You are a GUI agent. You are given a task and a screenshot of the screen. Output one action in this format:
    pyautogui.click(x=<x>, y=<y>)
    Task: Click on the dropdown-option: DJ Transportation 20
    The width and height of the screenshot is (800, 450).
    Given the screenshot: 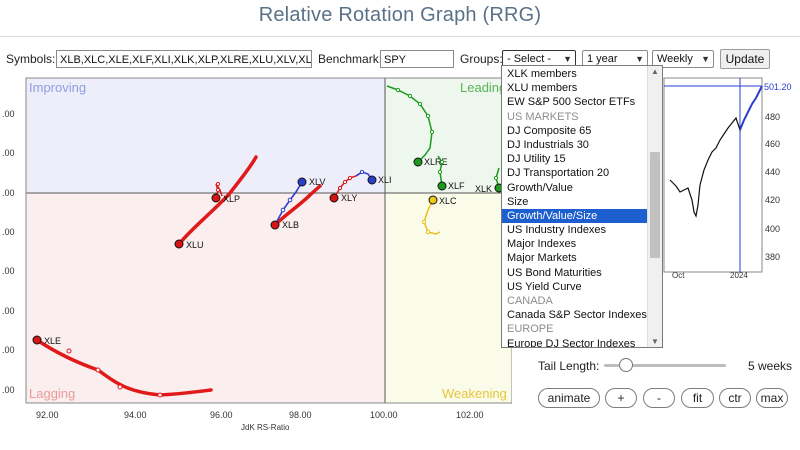 What is the action you would take?
    pyautogui.click(x=558, y=173)
    